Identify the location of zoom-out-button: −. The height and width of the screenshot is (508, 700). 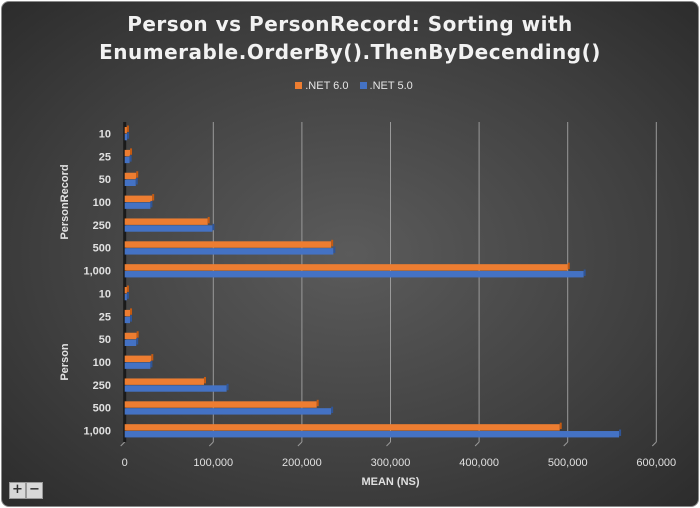
(34, 490).